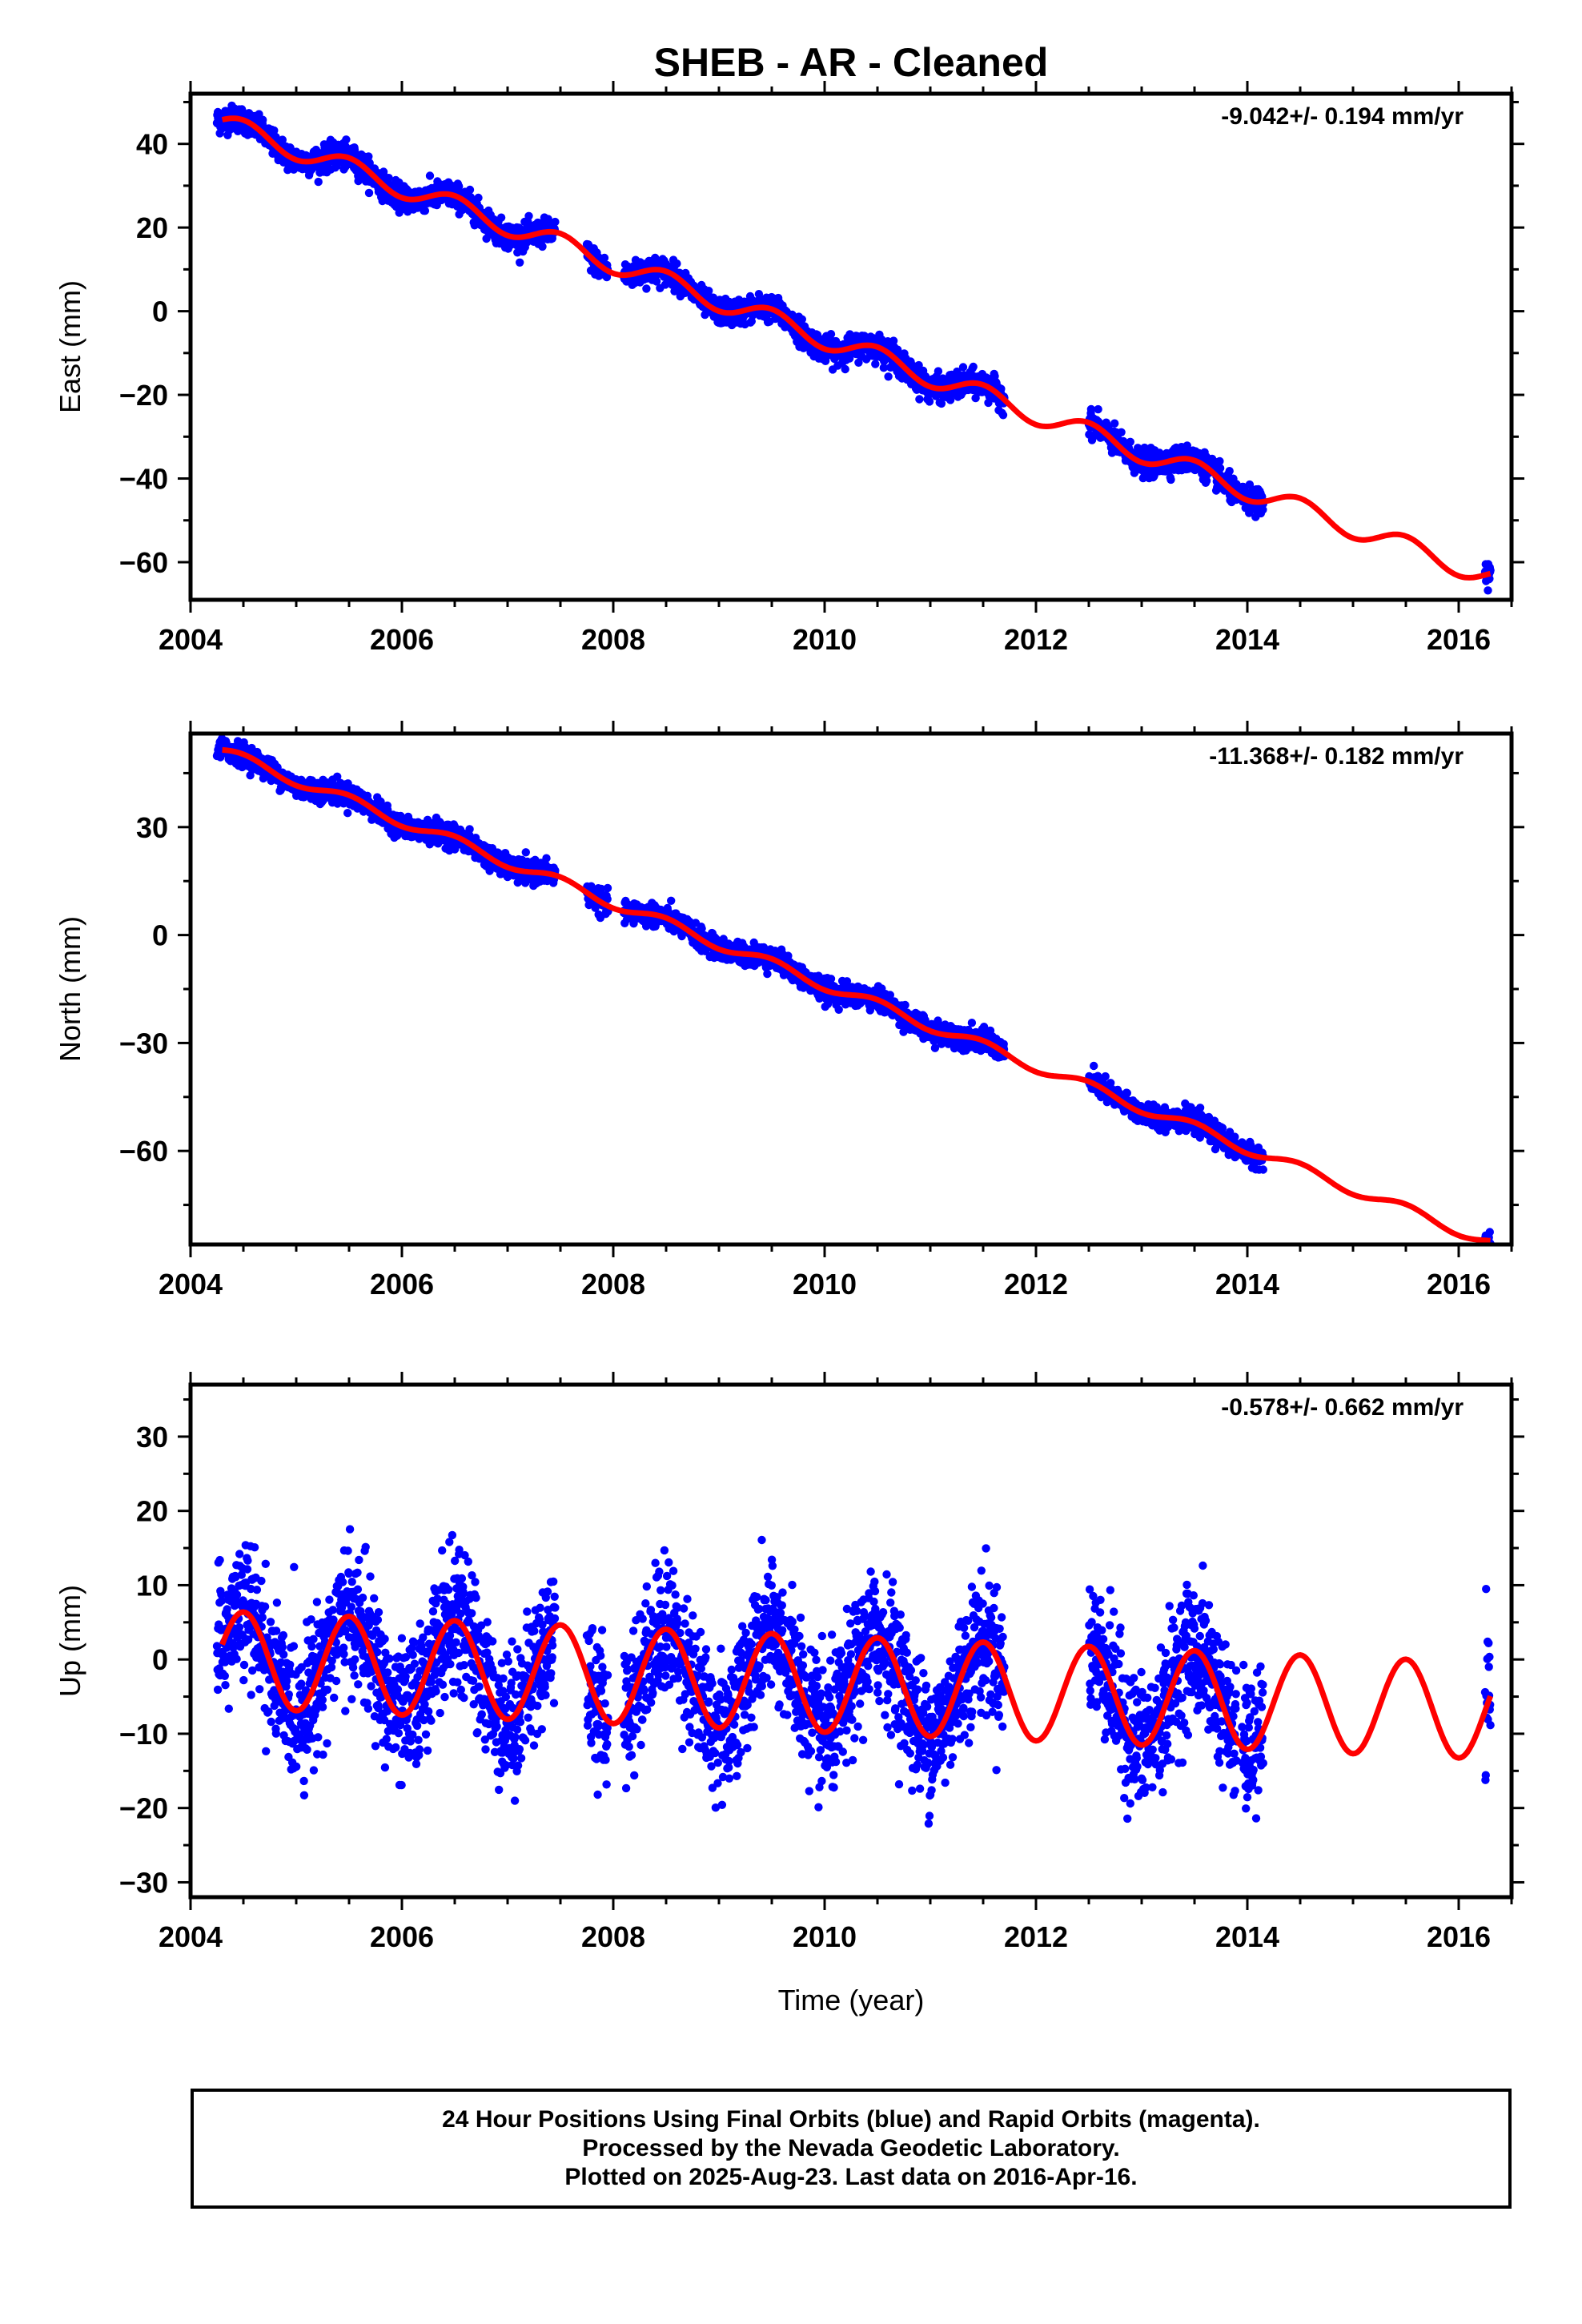 The image size is (1582, 2324). Describe the element at coordinates (825, 639) in the screenshot. I see `x-tick-label: 2010` at that location.